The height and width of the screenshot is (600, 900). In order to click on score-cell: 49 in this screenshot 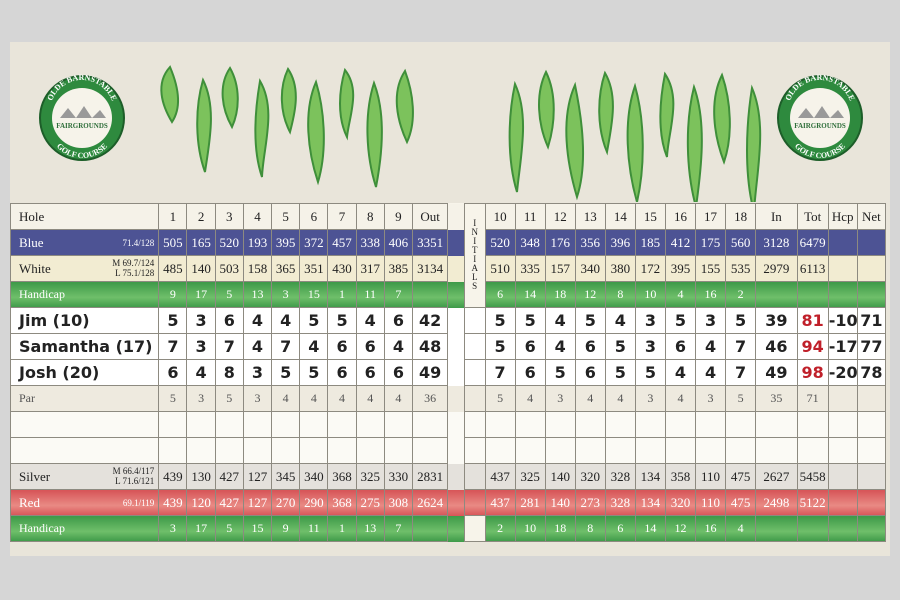, I will do `click(776, 372)`.